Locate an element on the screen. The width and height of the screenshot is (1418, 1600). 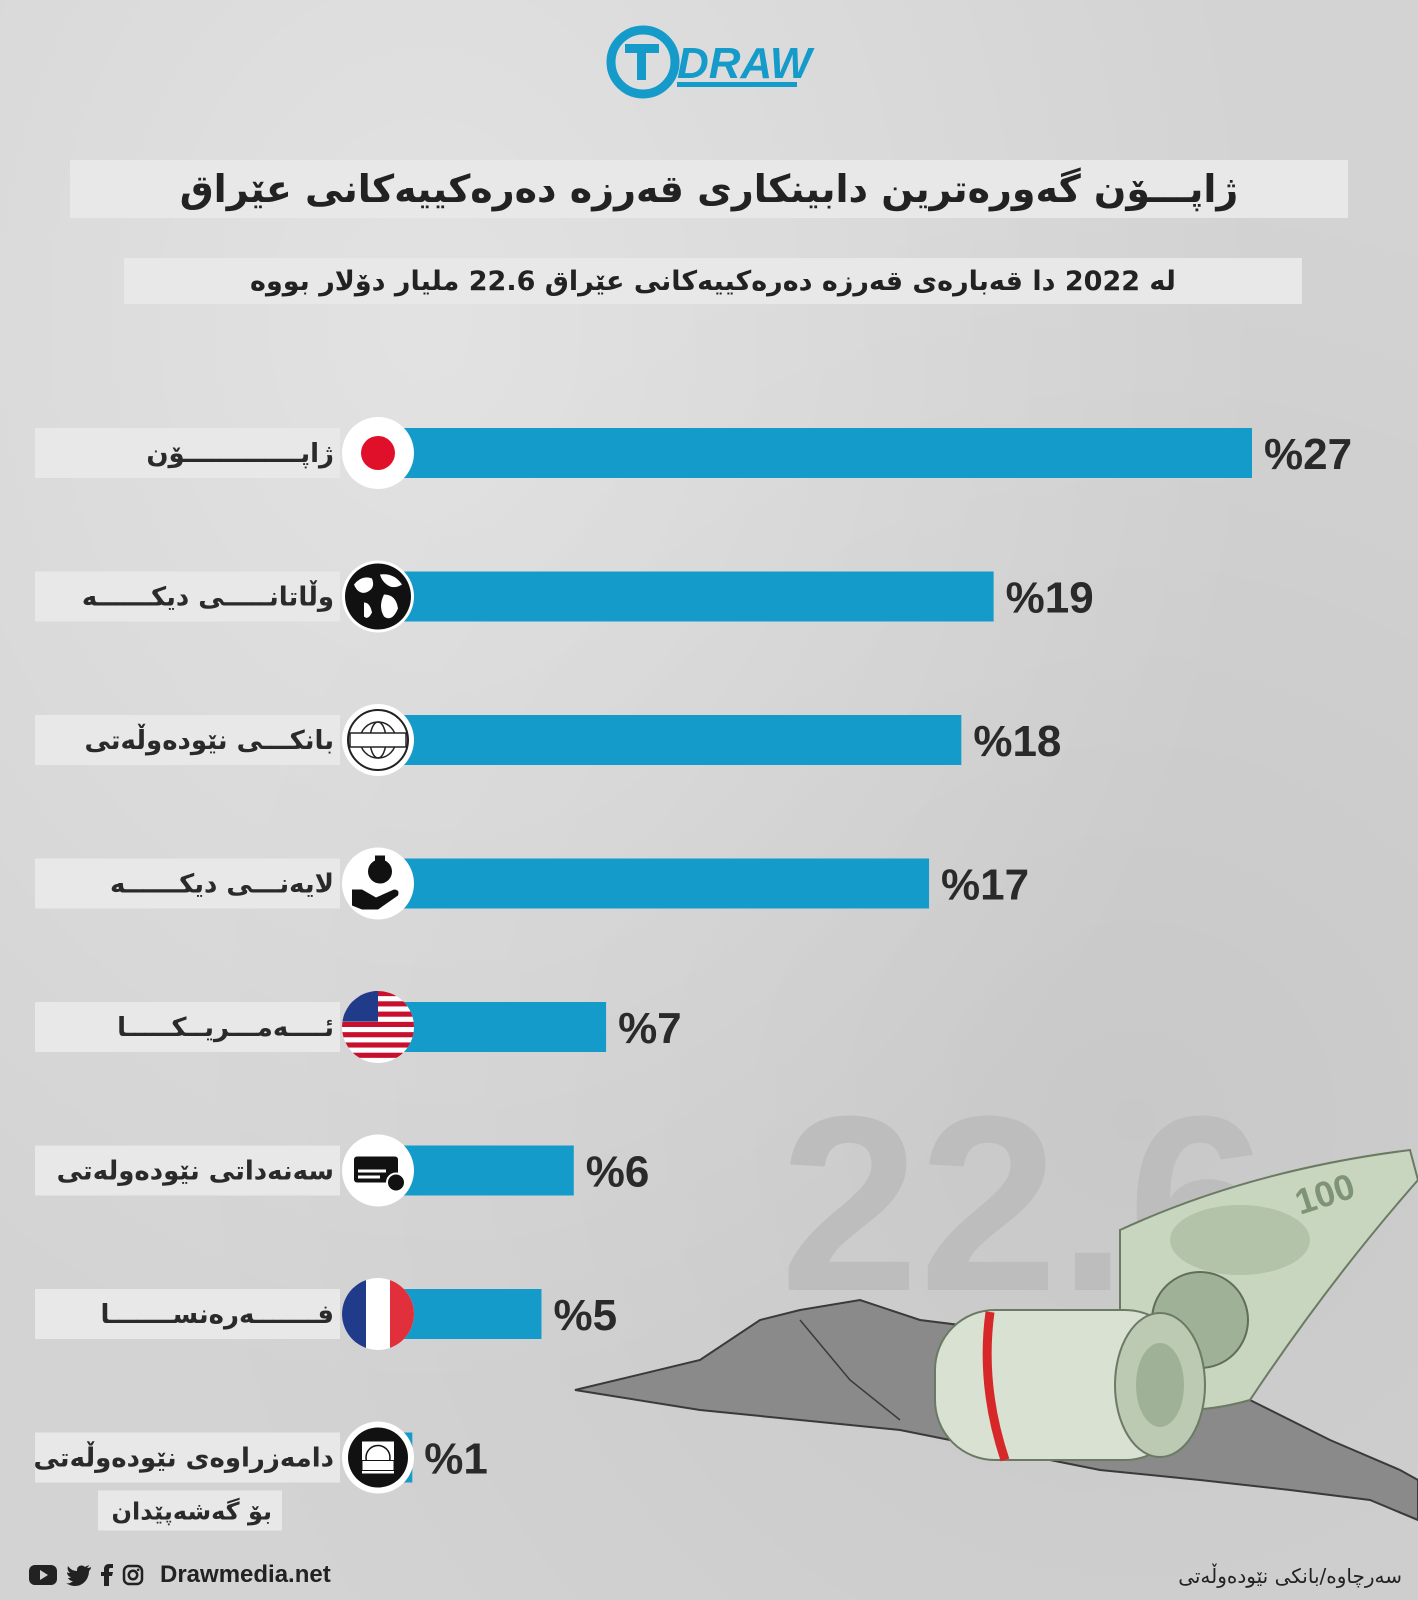
bar-row: %1 دامەزراوەی نێودەوڵەتی بۆ گەشەپێدان is located at coordinates (261, 1476).